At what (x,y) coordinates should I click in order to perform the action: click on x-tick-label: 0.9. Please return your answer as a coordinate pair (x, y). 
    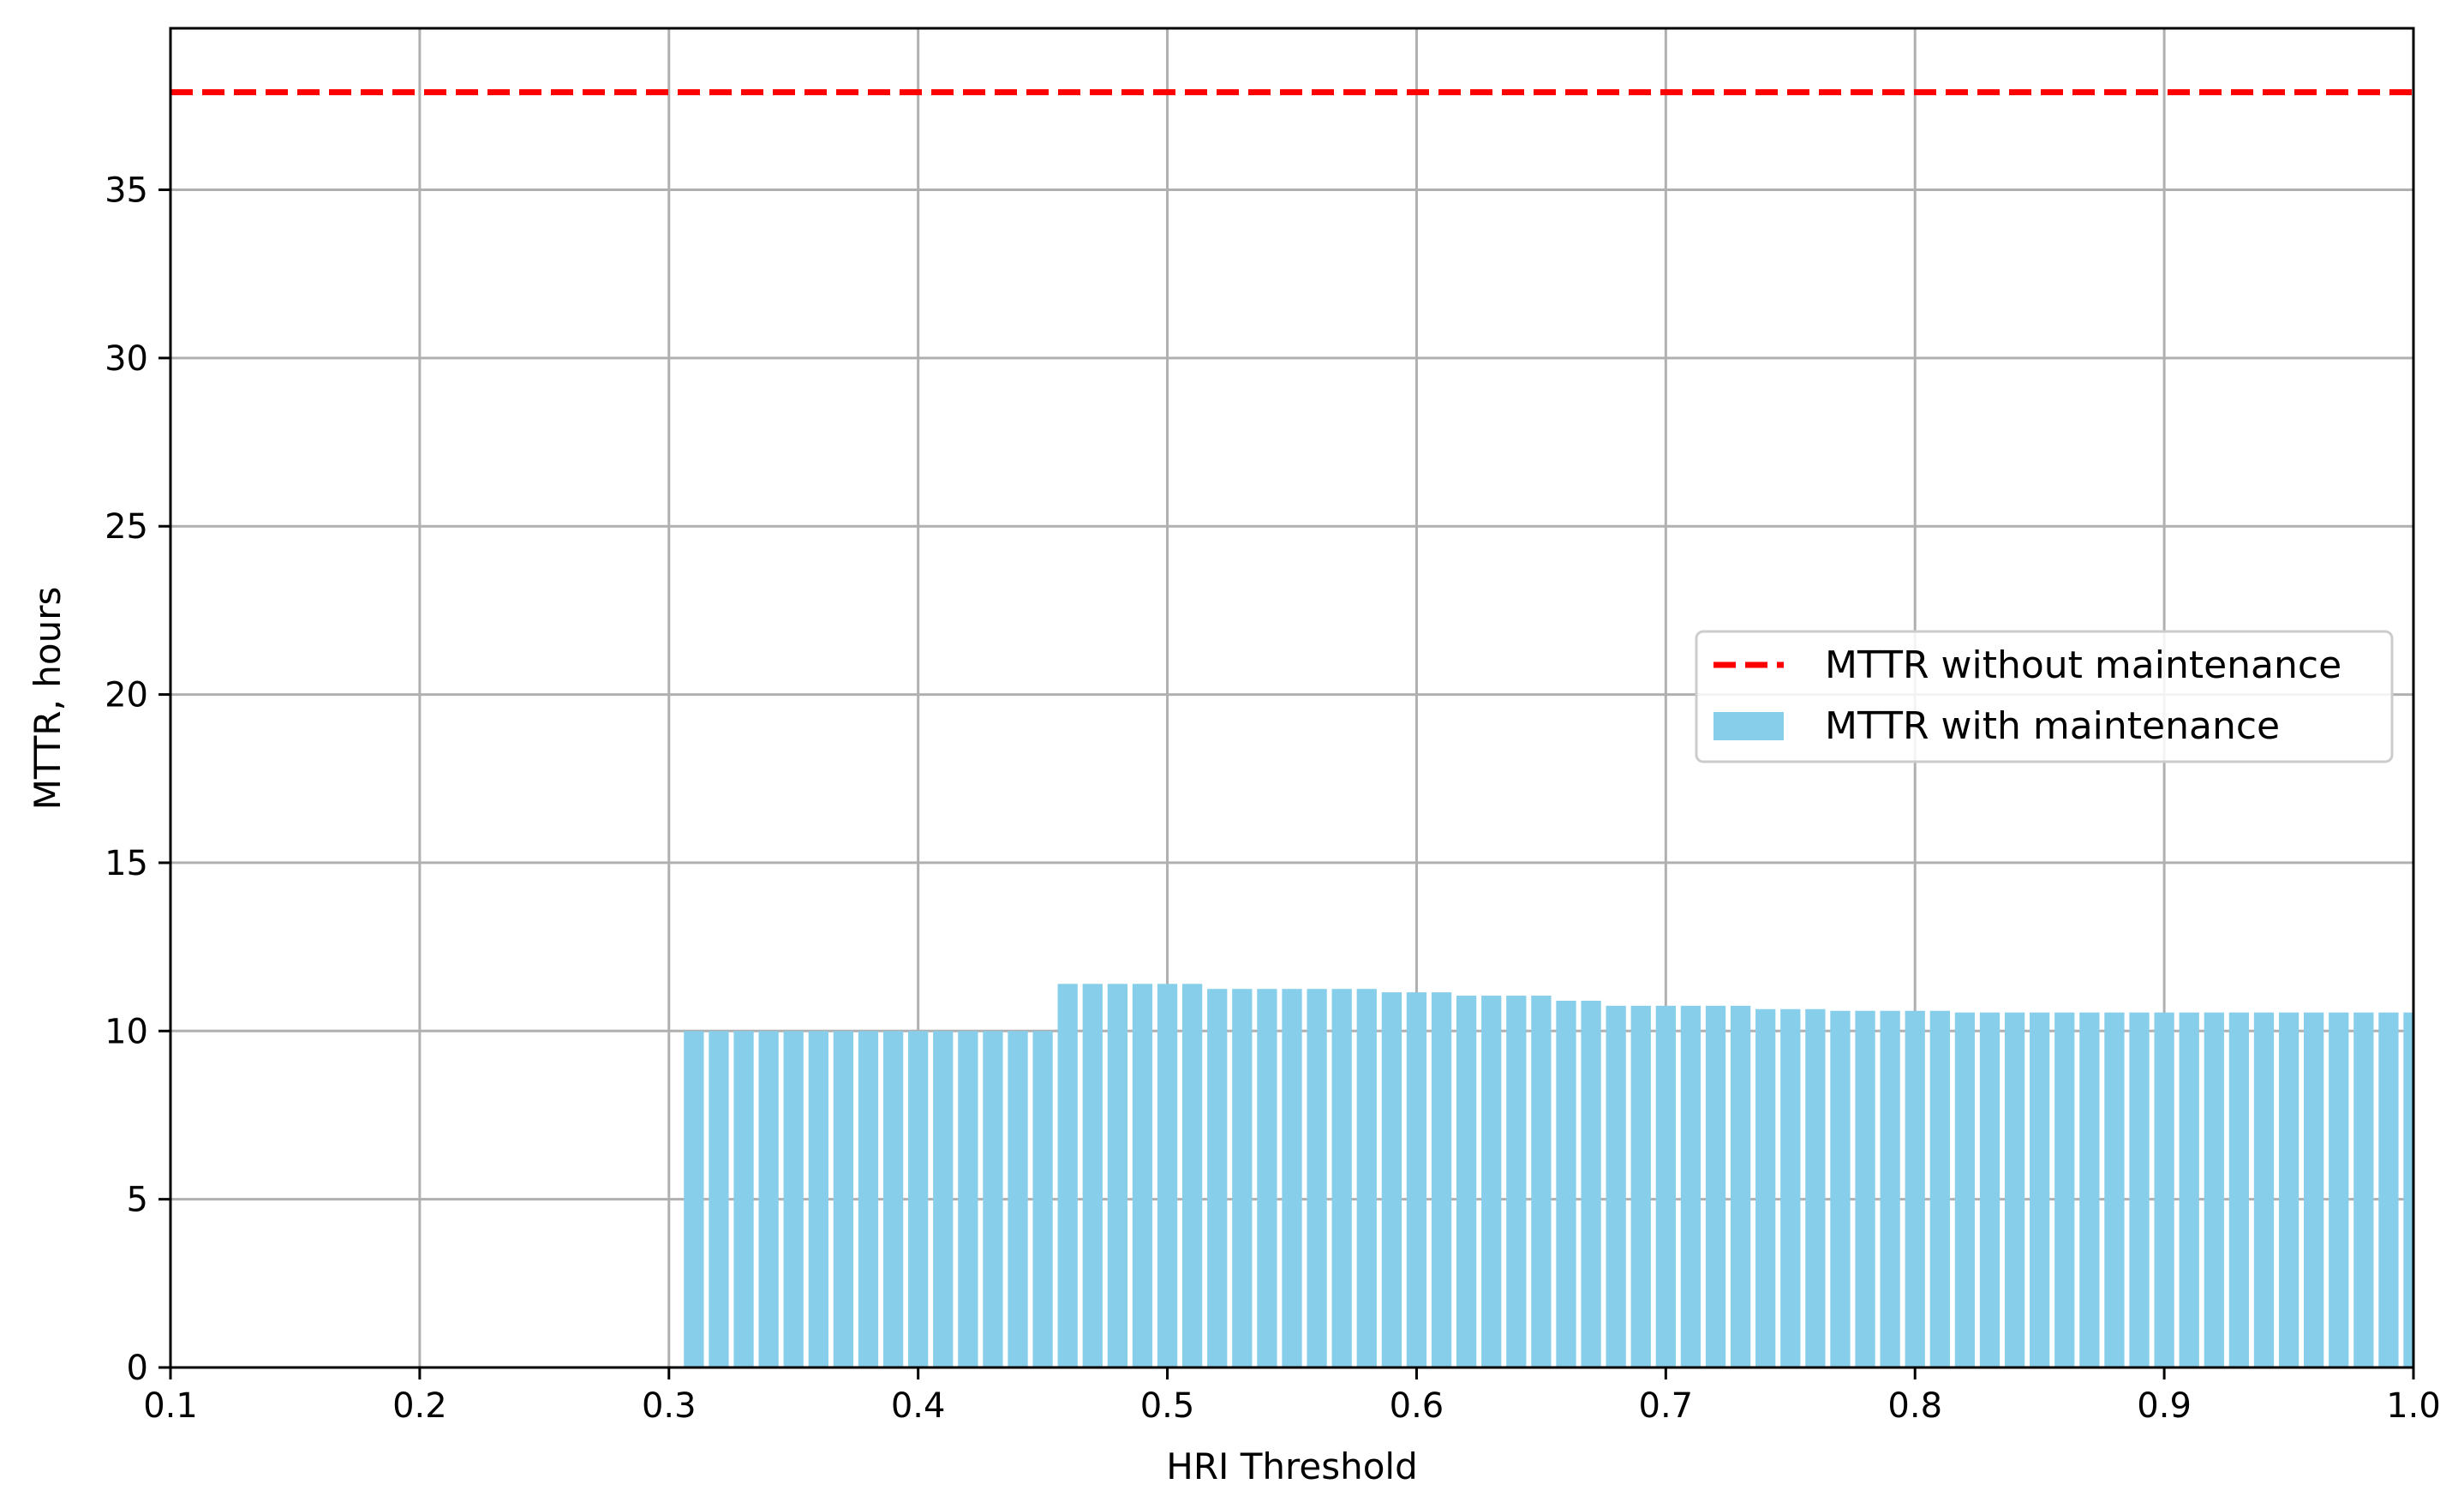
    Looking at the image, I should click on (2164, 1406).